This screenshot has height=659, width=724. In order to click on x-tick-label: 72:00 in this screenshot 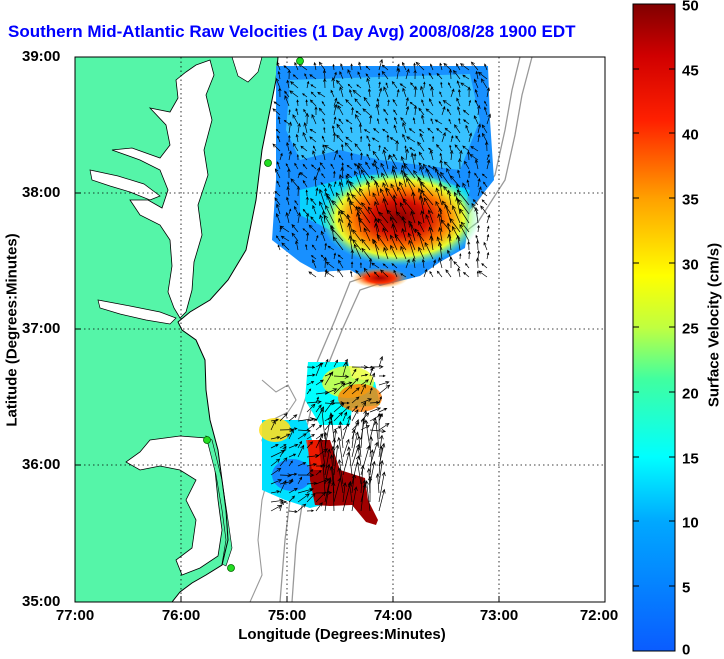, I will do `click(599, 615)`.